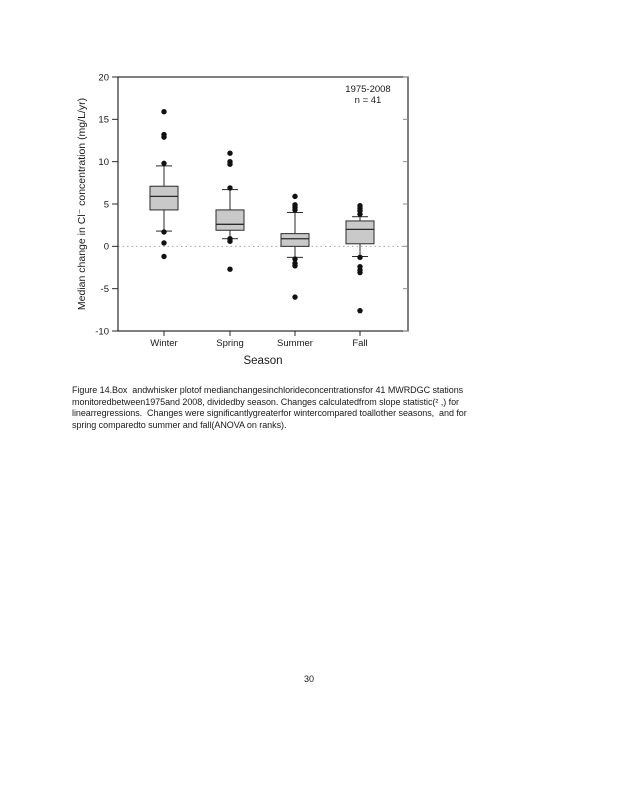  Describe the element at coordinates (295, 240) in the screenshot. I see `box-summer` at that location.